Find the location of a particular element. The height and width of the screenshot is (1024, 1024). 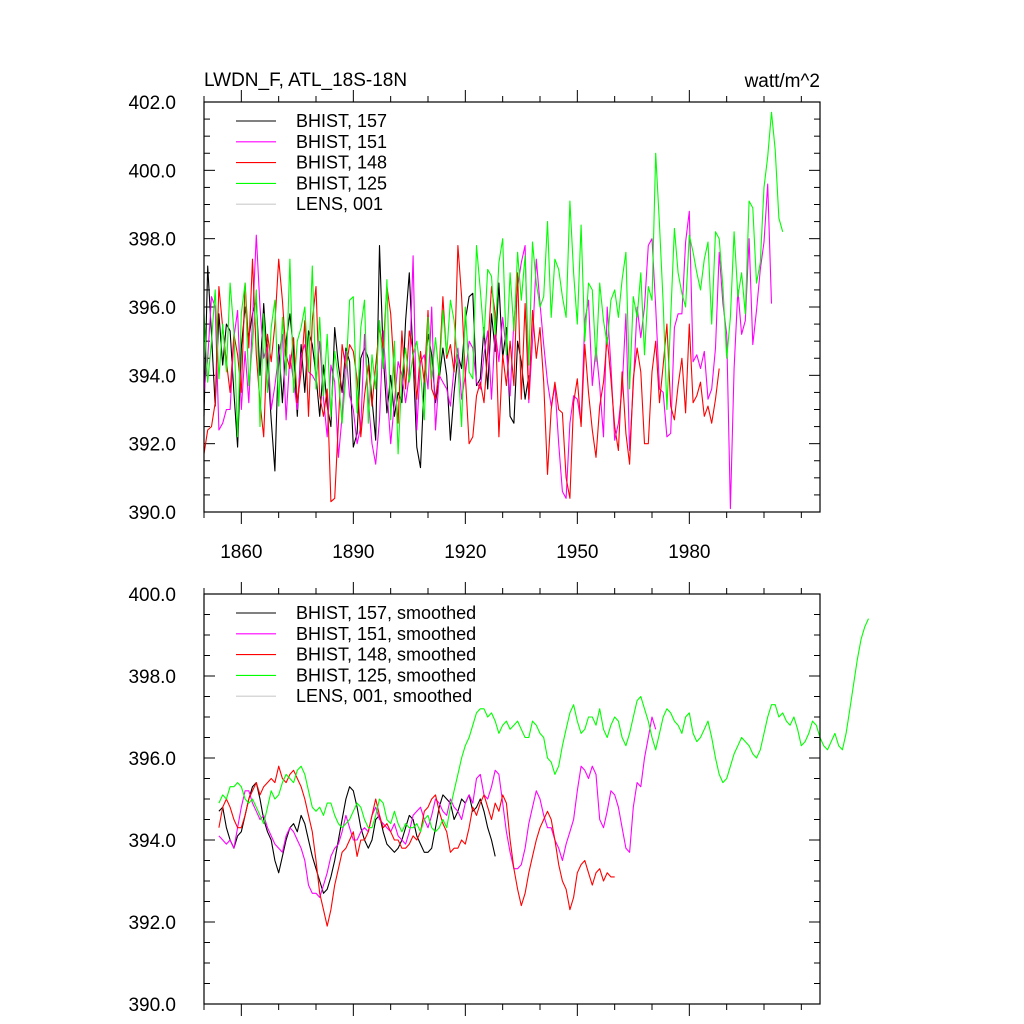

legend-label-3: BHIST, 148, smoothed is located at coordinates (386, 655).